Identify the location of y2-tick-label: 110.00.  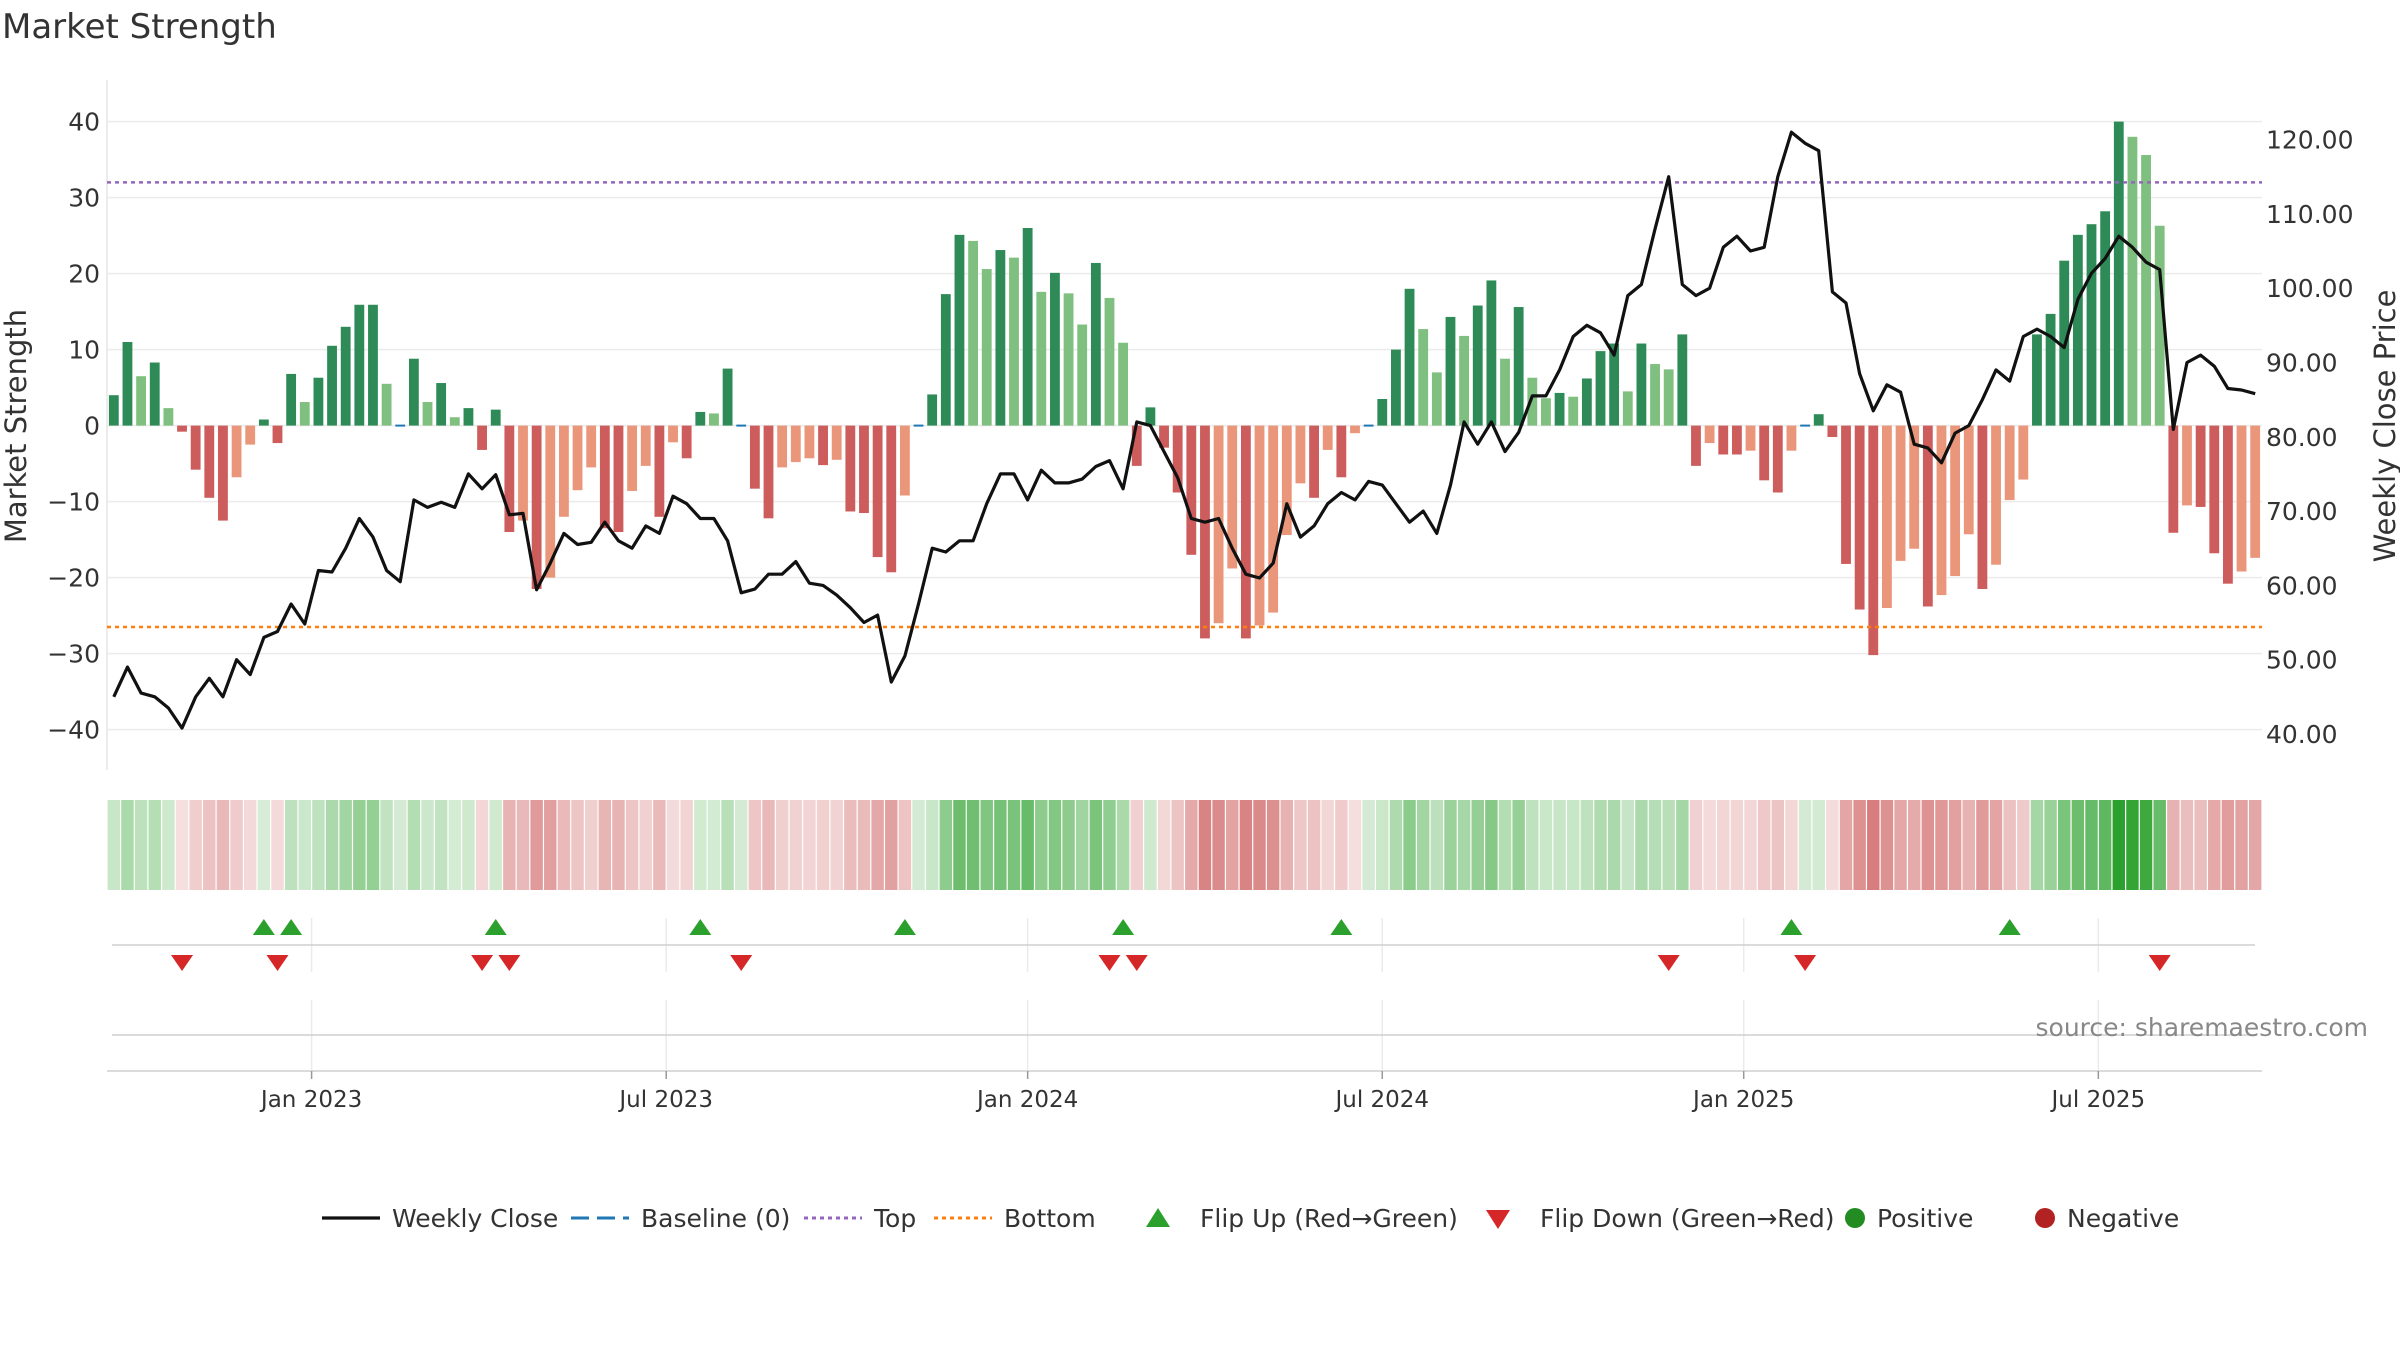
(2309, 214).